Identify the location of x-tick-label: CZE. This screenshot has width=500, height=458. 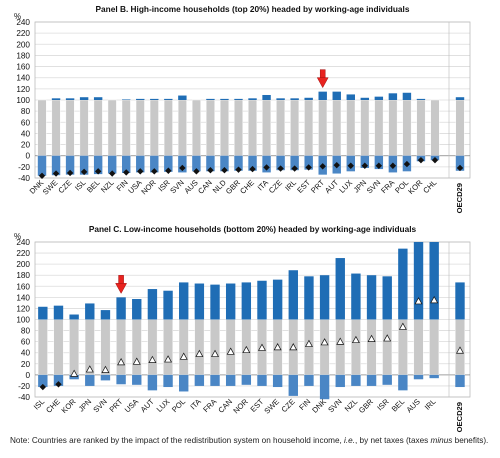
(288, 405).